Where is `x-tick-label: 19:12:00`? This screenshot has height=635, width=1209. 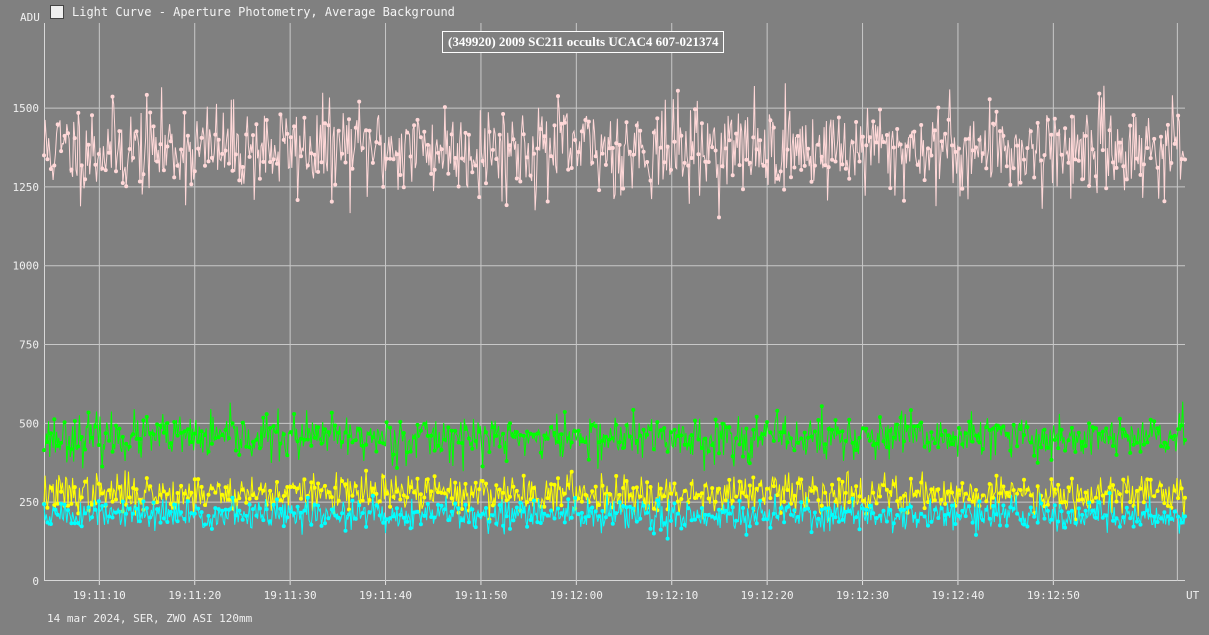 x-tick-label: 19:12:00 is located at coordinates (576, 595).